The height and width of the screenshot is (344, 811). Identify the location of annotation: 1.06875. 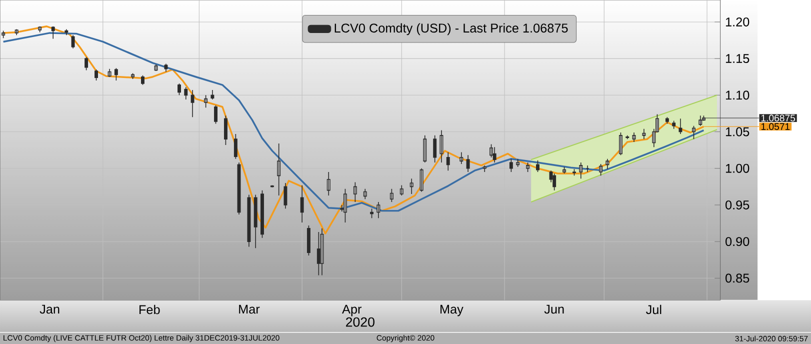
(778, 118).